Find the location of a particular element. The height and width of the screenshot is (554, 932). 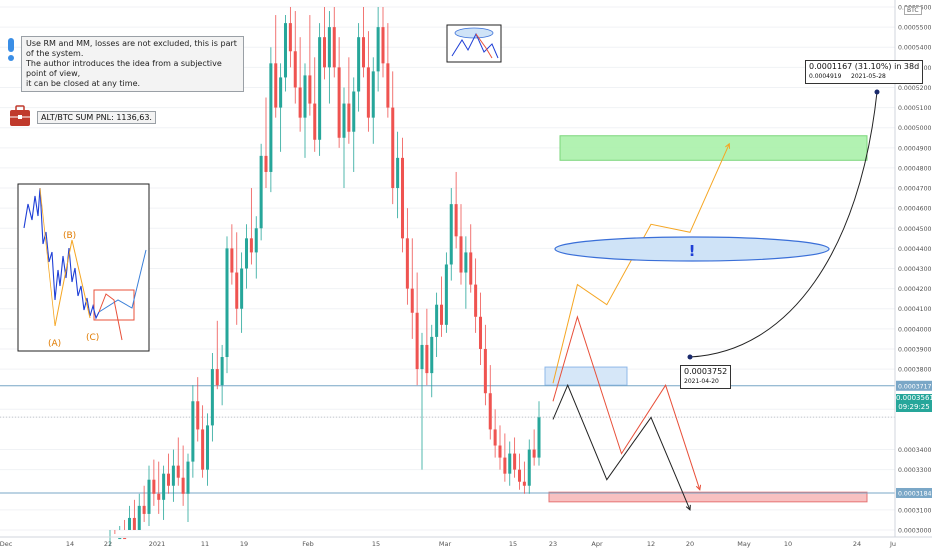

x-tick-label: 15 is located at coordinates (513, 544).